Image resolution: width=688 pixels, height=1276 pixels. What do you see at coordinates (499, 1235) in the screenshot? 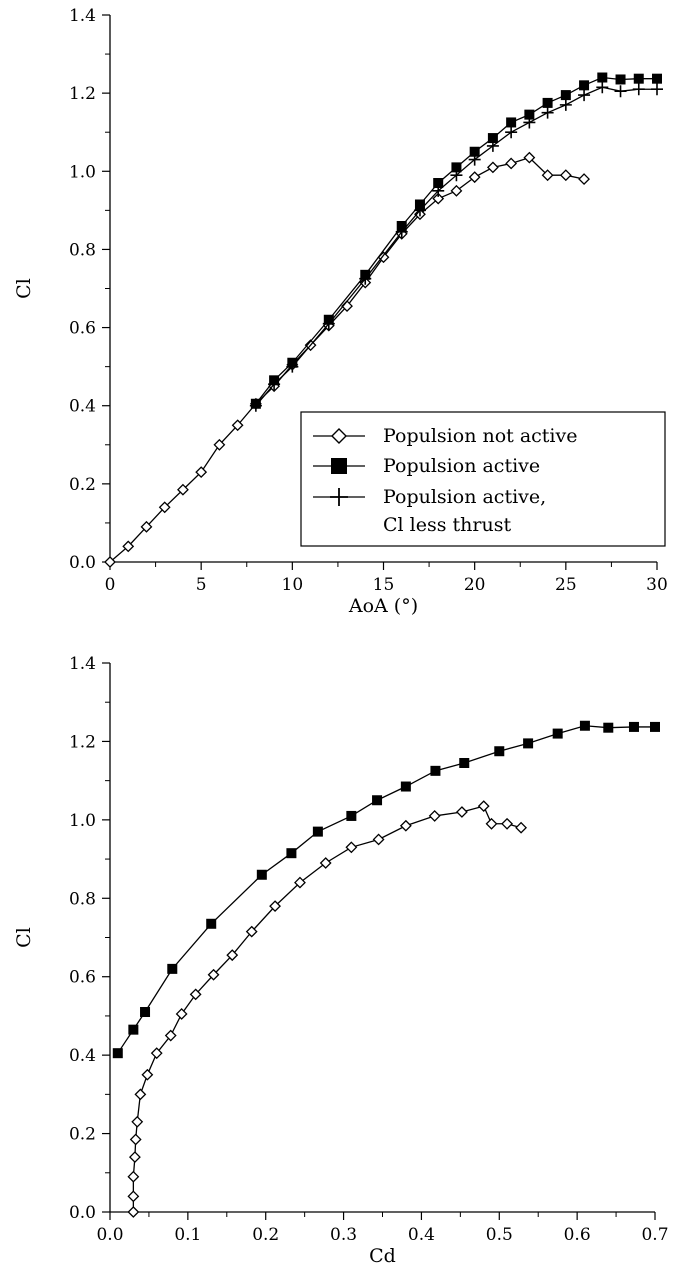
I see `x-tick-label: 0.5` at bounding box center [499, 1235].